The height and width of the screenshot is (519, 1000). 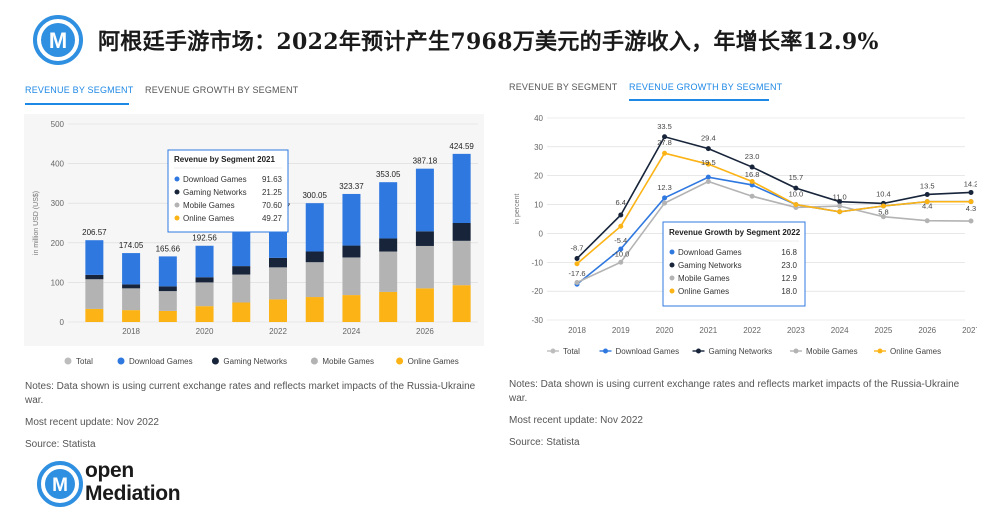 I want to click on series-line, so click(x=773, y=208).